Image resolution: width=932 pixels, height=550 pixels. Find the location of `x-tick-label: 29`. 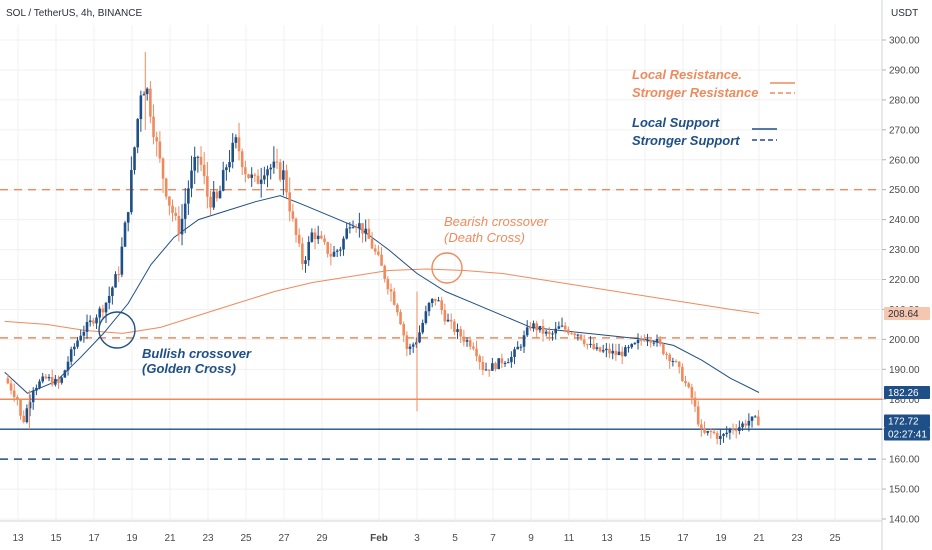

x-tick-label: 29 is located at coordinates (322, 538).